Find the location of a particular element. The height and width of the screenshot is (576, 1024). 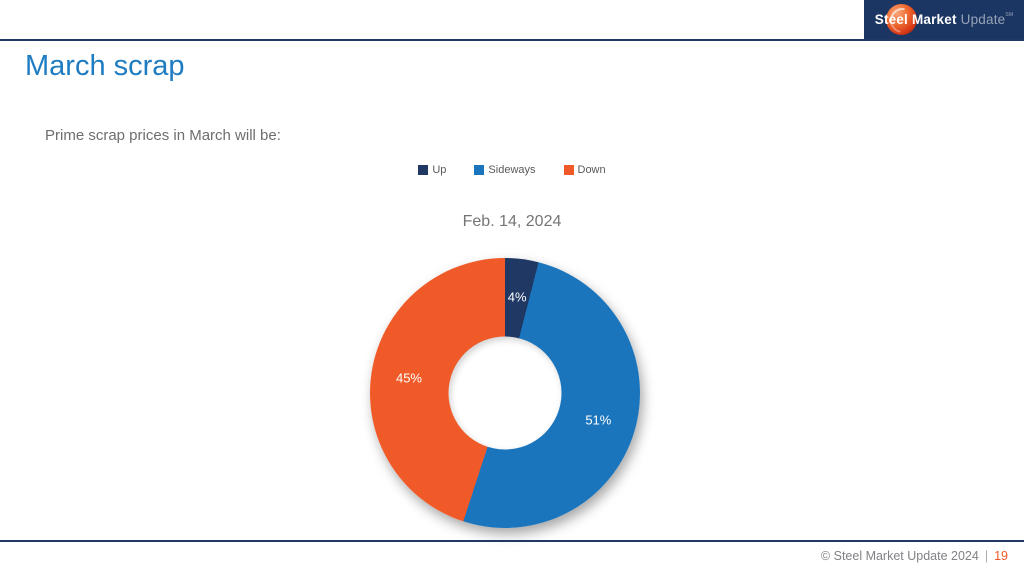

footer-copyright: © Steel Market Update 2024 is located at coordinates (899, 556).